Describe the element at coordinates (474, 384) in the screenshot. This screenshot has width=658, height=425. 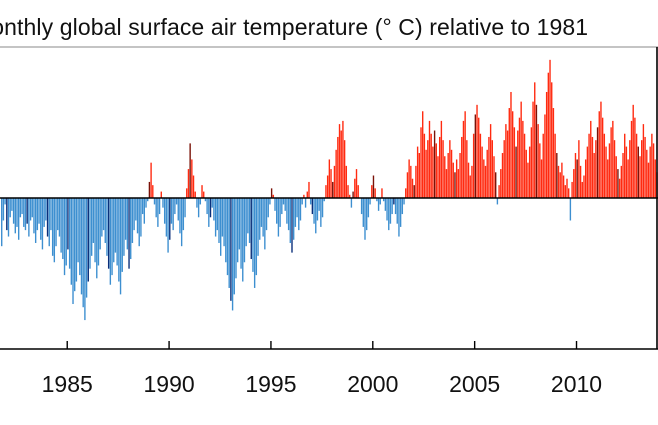
I see `x-tick-label: 2005` at that location.